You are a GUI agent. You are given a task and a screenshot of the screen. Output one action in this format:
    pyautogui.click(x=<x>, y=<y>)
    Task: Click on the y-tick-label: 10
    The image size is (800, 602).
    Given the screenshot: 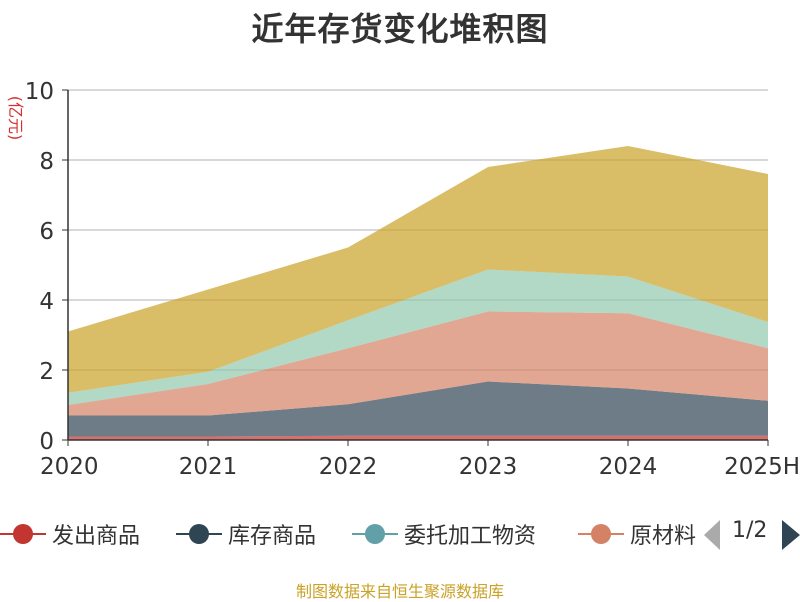 What is the action you would take?
    pyautogui.click(x=39, y=92)
    